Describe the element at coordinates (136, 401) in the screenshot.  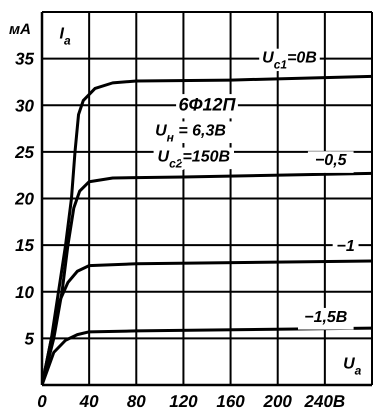
I see `x-tick-label: 80` at that location.